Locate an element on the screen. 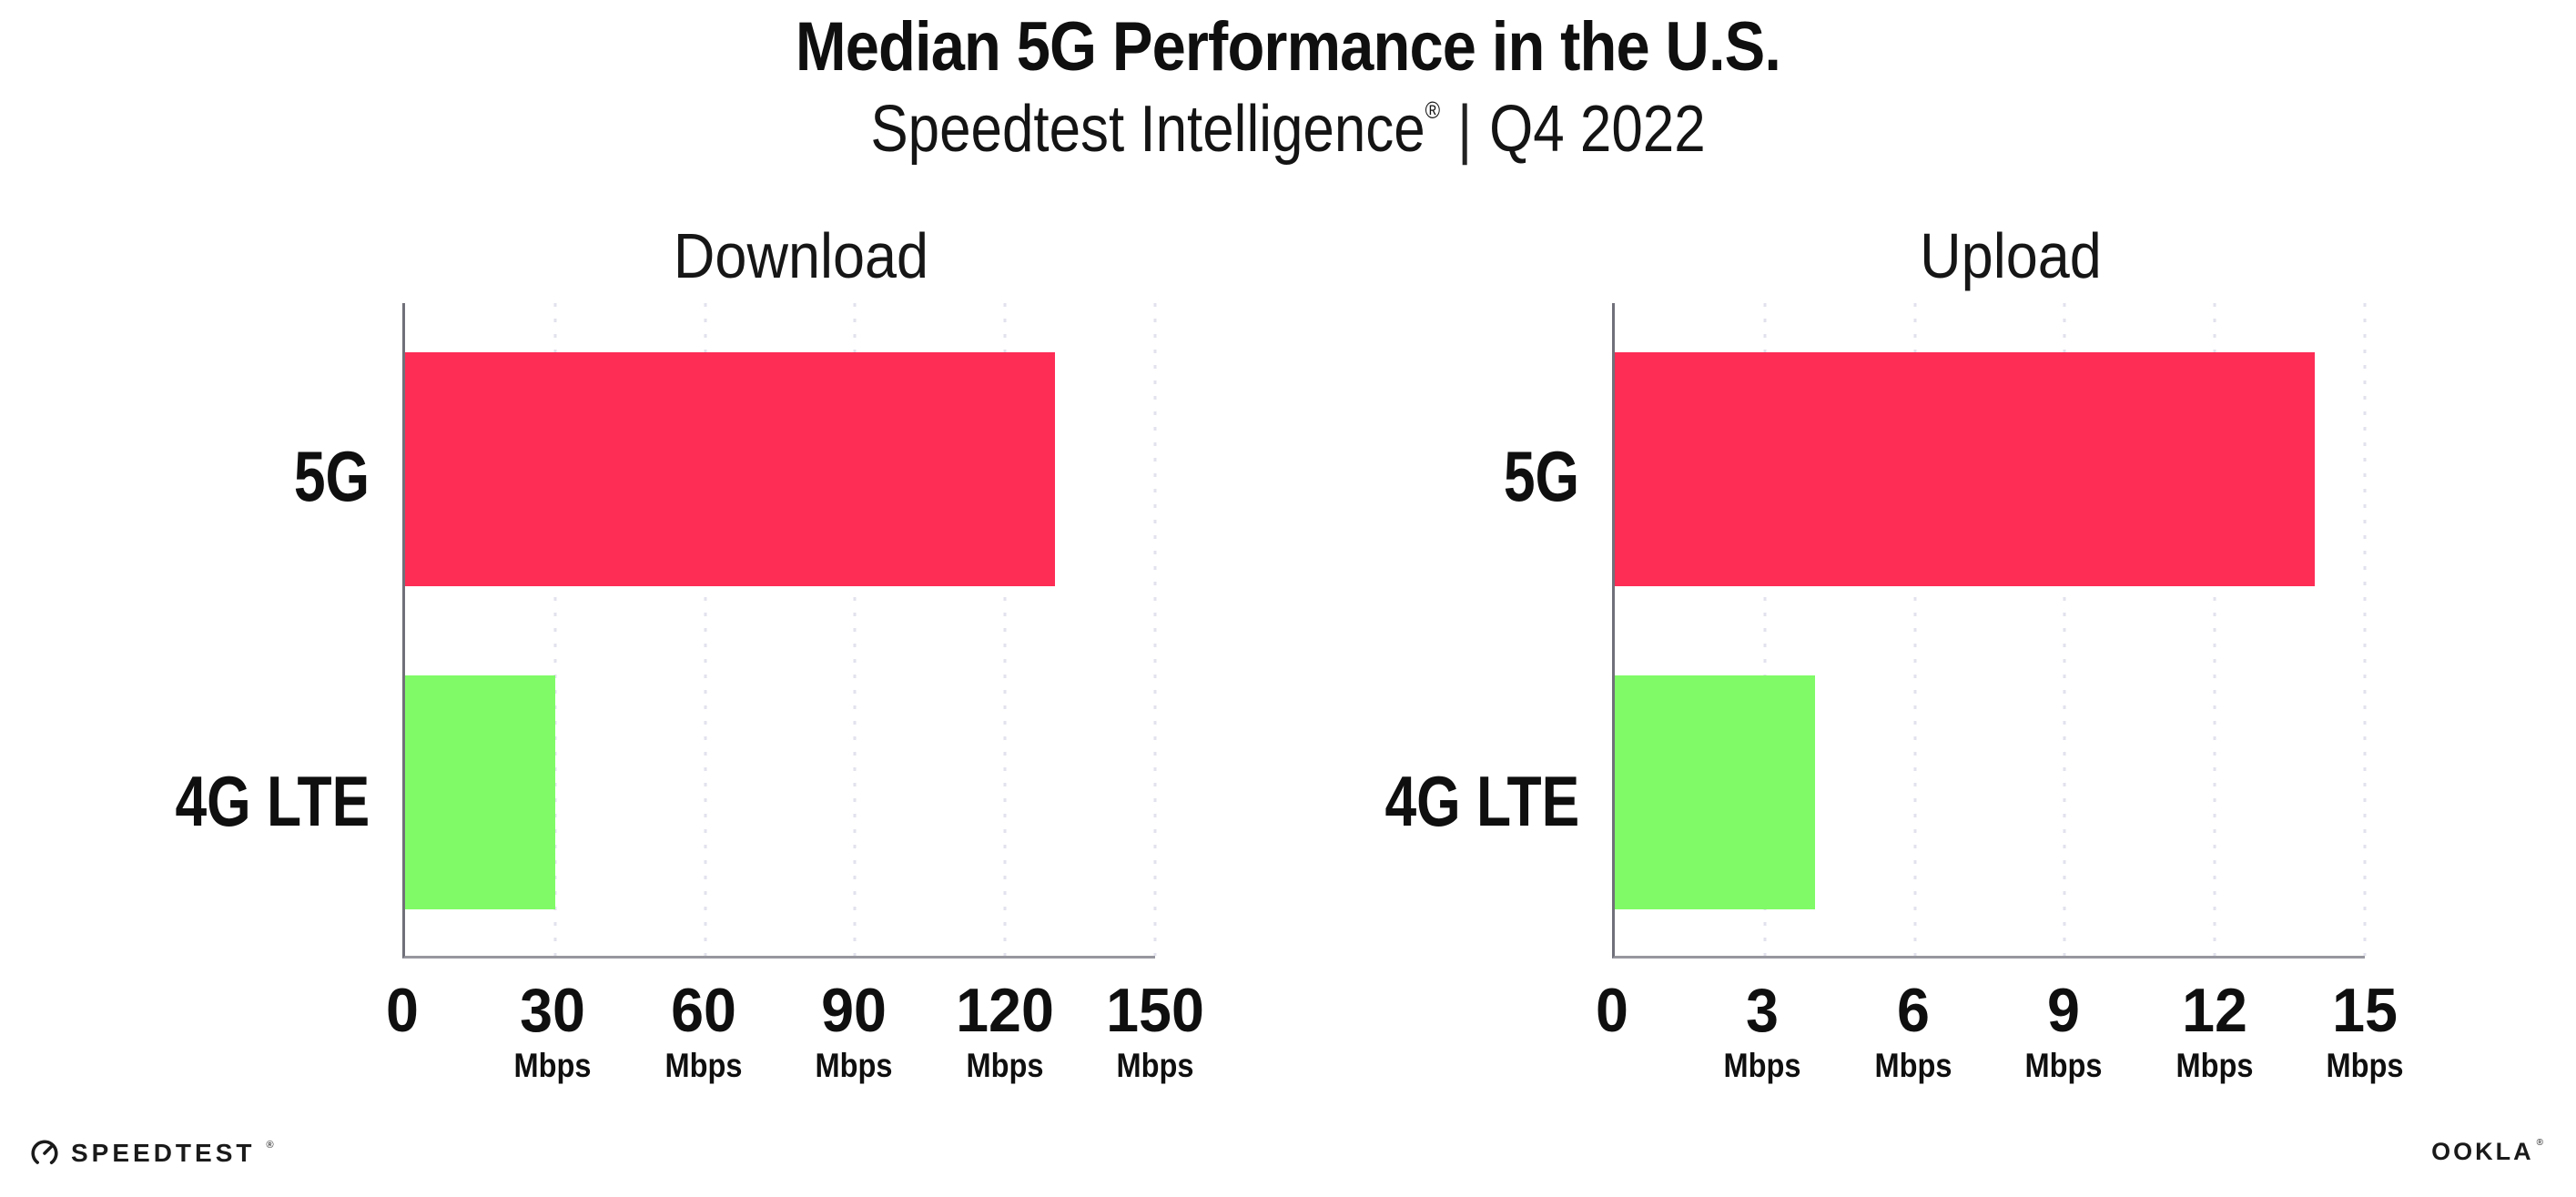  subtitle-period: Q4 2022 is located at coordinates (1597, 130).